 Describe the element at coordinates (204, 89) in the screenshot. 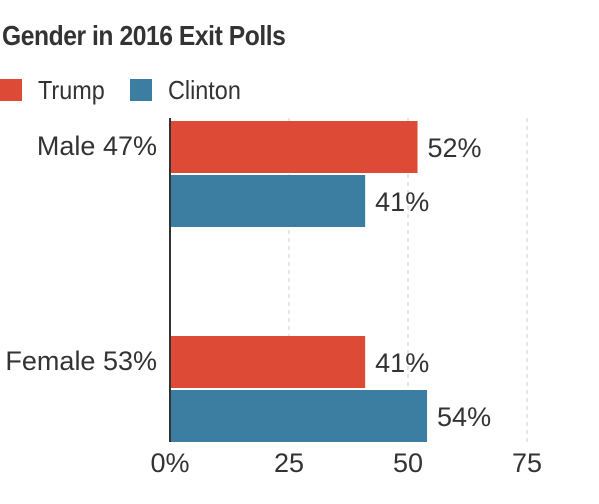

I see `legend-label-clinton: Clinton` at that location.